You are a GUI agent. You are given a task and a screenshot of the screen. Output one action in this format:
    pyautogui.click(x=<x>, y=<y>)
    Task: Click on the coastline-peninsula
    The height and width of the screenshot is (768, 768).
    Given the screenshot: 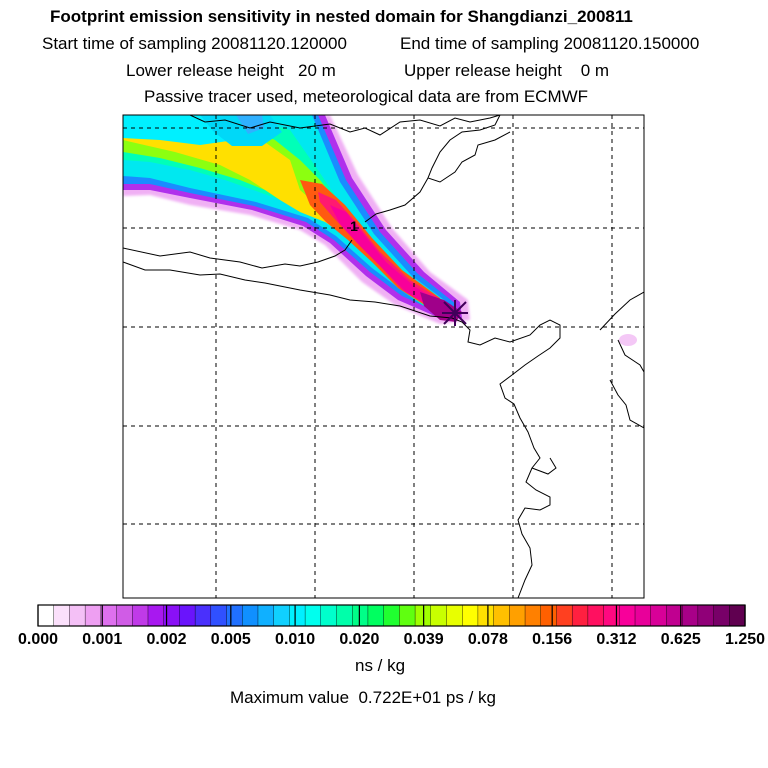 What is the action you would take?
    pyautogui.click(x=544, y=466)
    